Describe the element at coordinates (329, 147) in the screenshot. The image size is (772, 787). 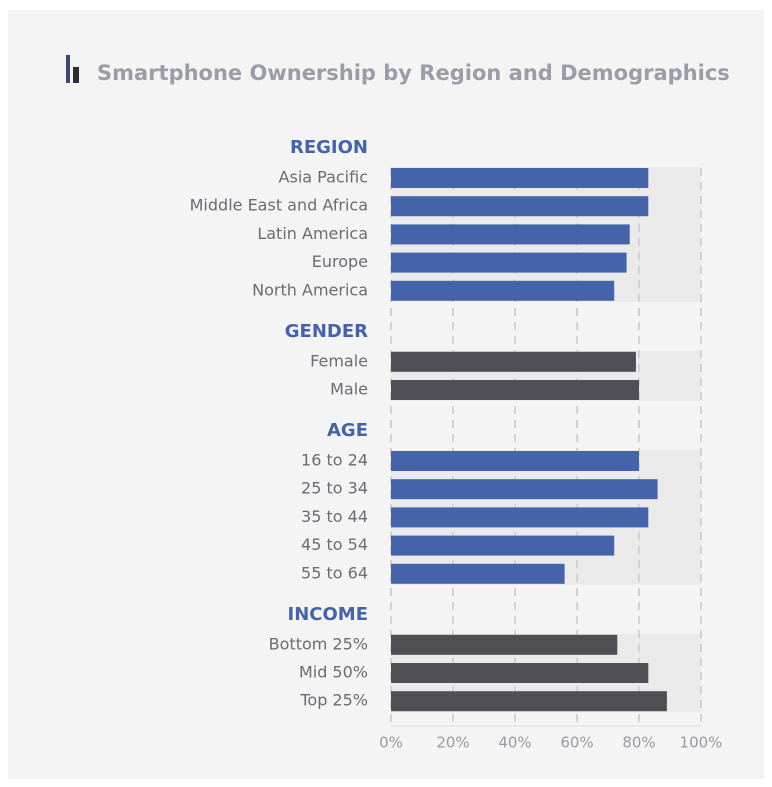
I see `group-header: REGION` at that location.